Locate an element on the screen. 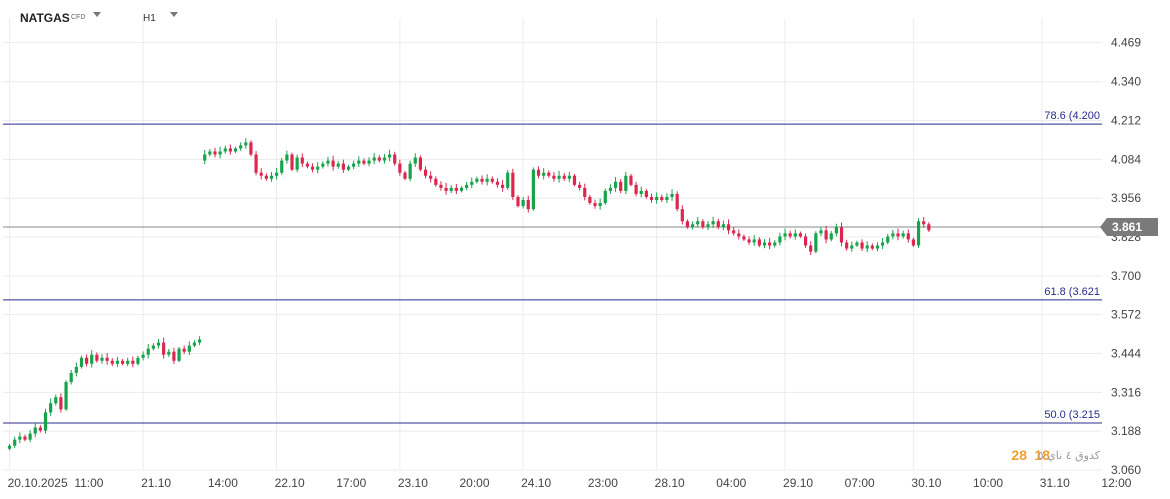  timeframe-selector: H1 is located at coordinates (149, 18).